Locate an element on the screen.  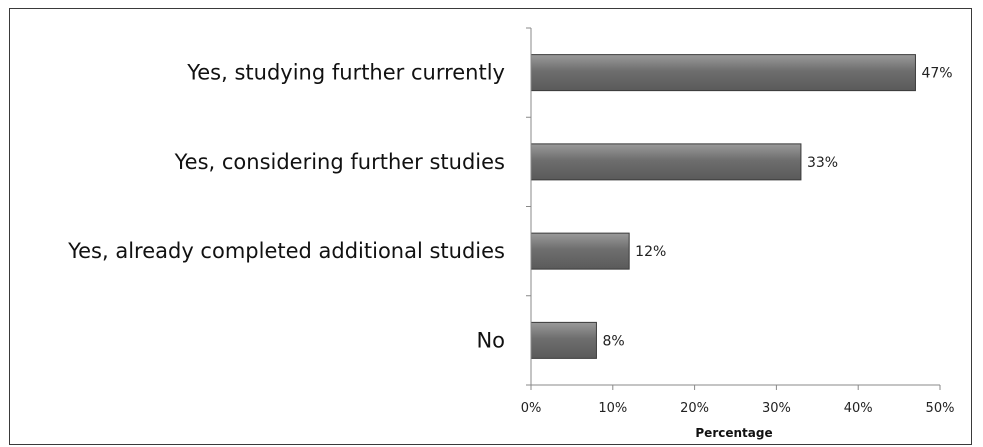
category-label-1: Yes, considering further studies is located at coordinates (339, 162).